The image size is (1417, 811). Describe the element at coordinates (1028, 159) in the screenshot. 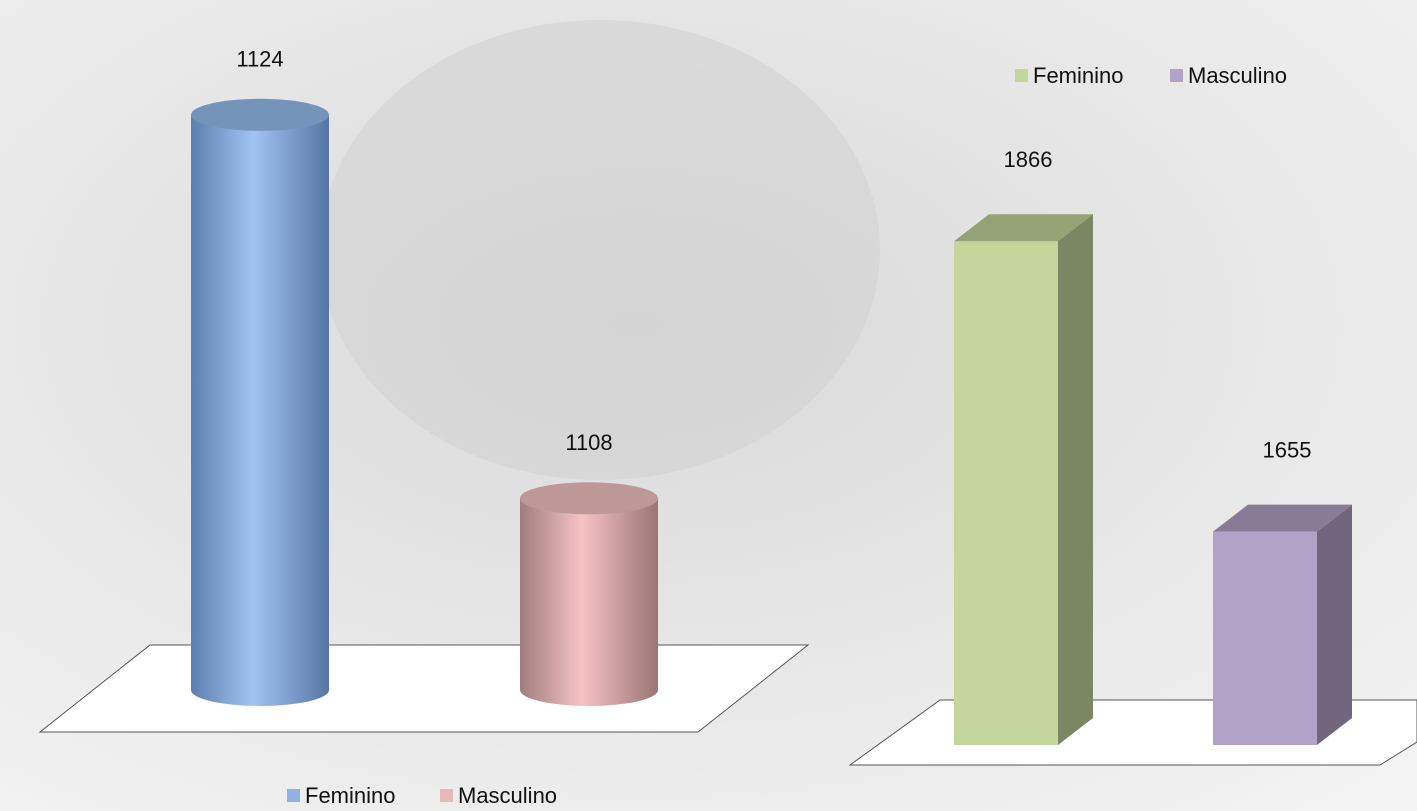

I see `value-label: 1866` at that location.